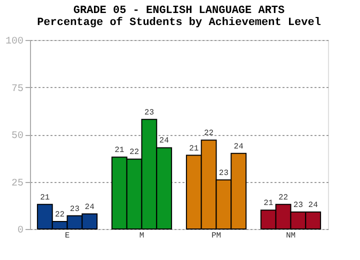 Image resolution: width=360 pixels, height=260 pixels. What do you see at coordinates (89, 207) in the screenshot?
I see `series-label: 24` at bounding box center [89, 207].